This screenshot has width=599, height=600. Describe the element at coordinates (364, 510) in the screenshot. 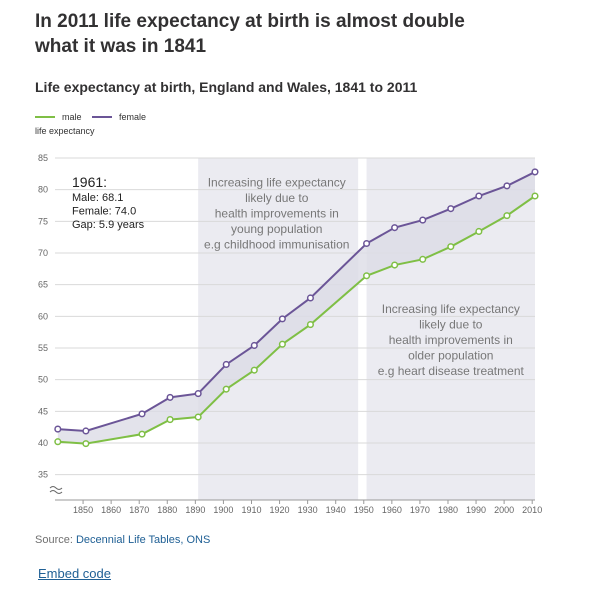

I see `x-tick-label: 1950` at that location.